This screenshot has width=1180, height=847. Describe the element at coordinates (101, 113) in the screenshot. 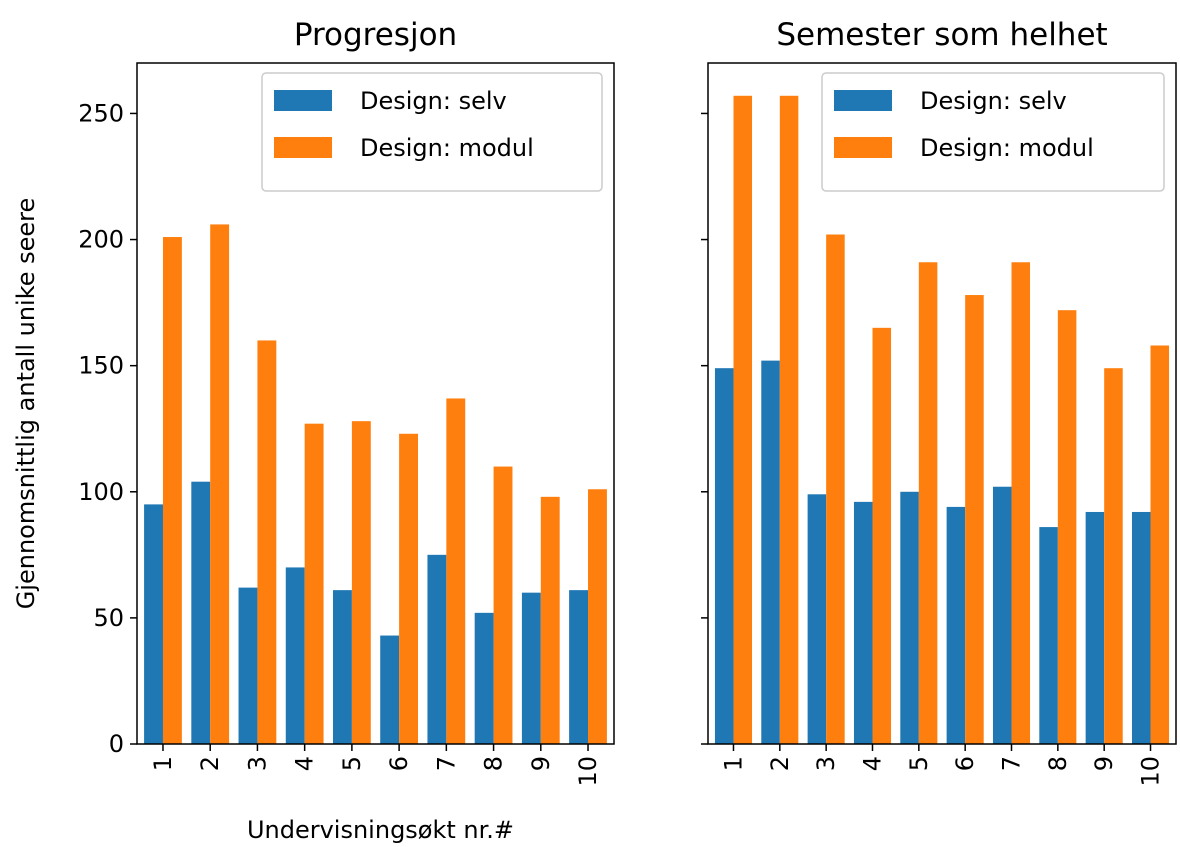

I see `y-tick-label: 250` at that location.